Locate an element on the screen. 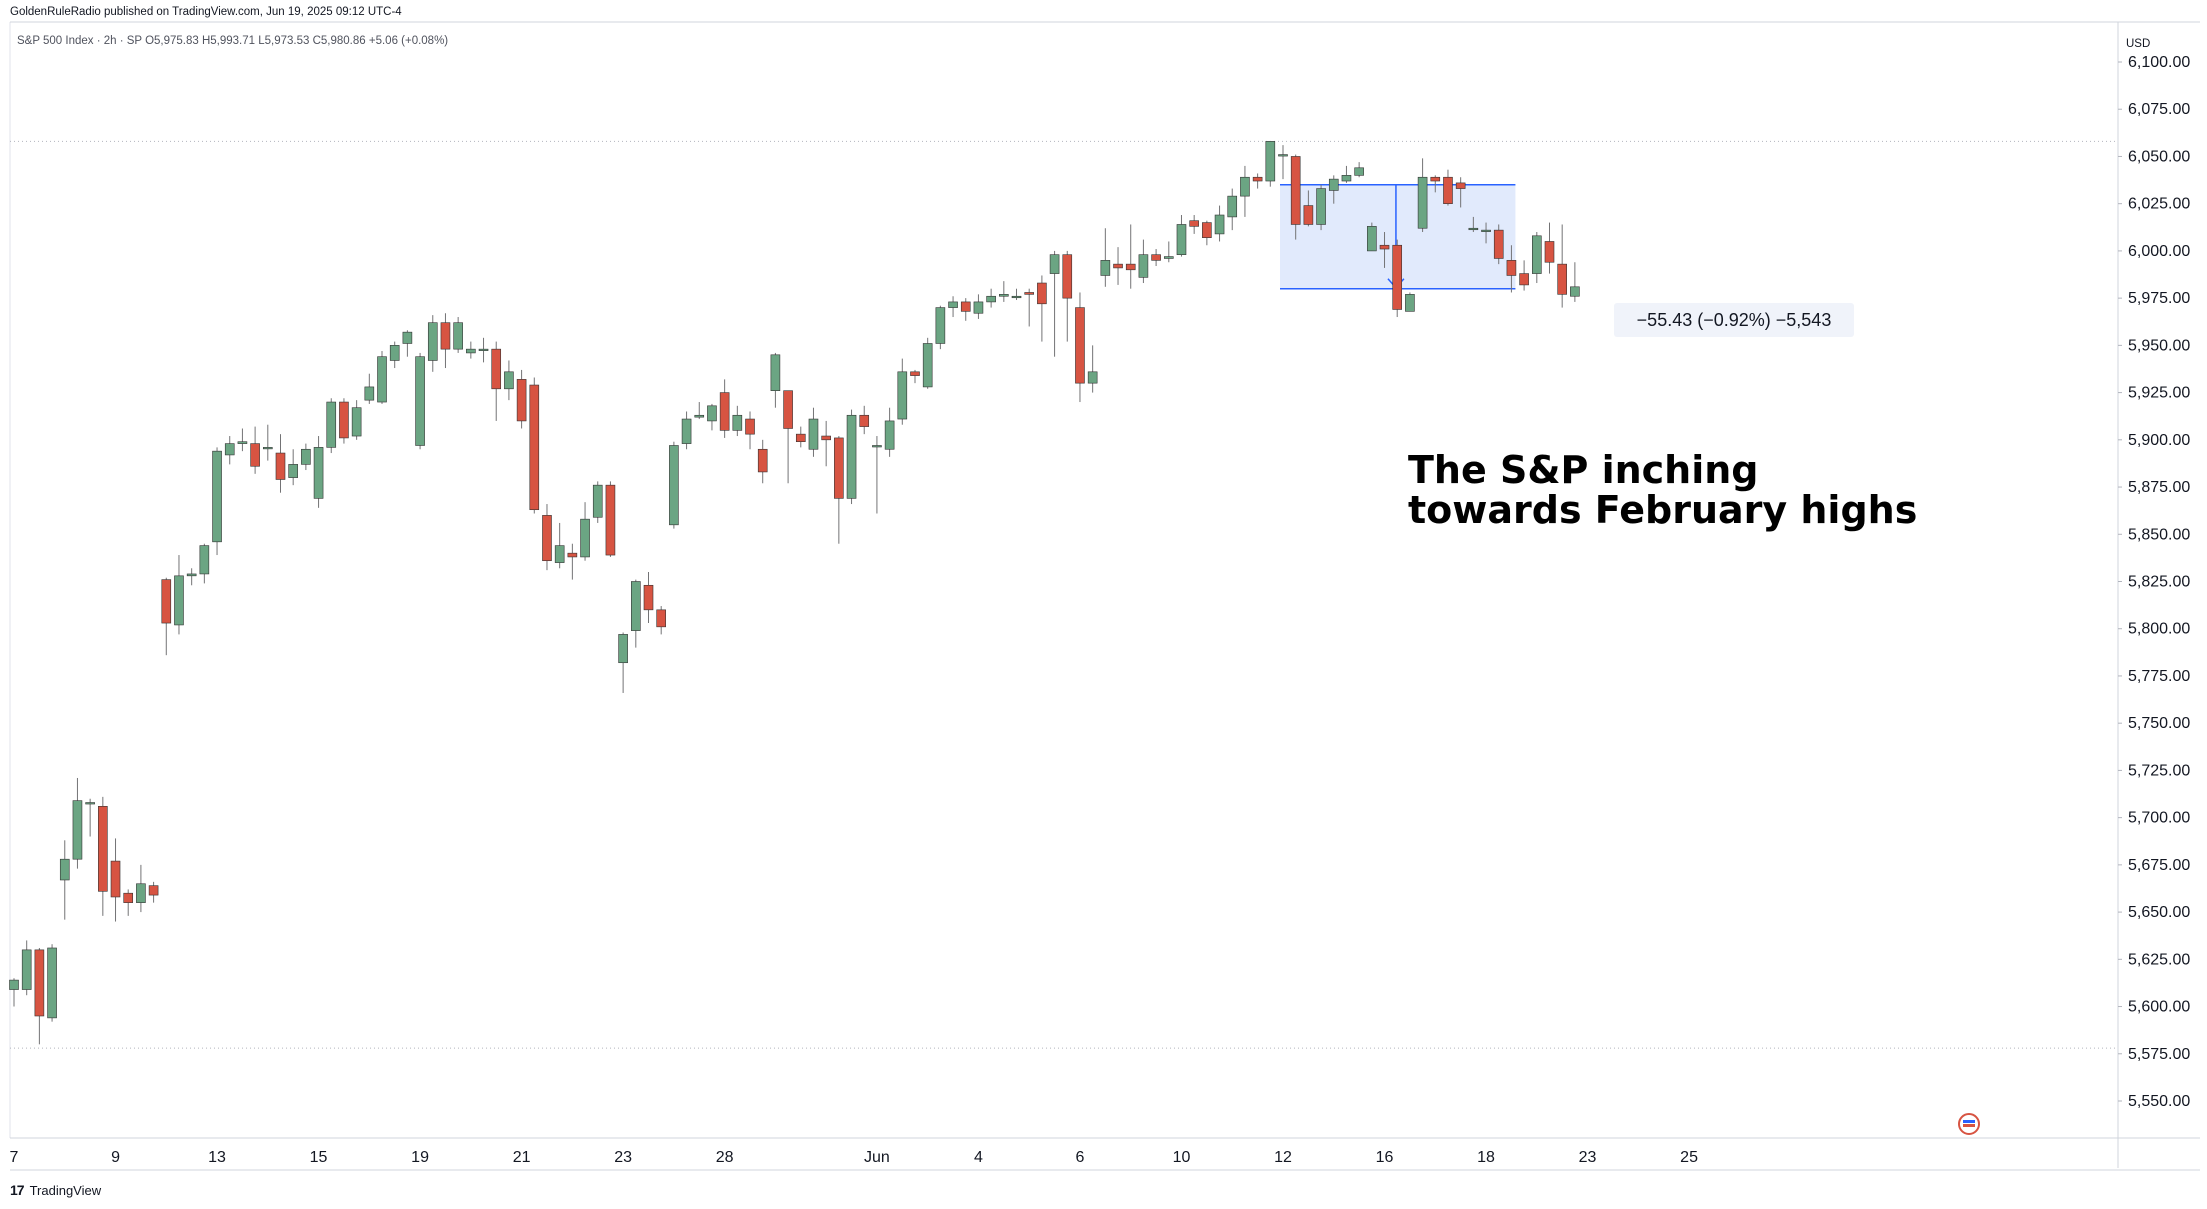 This screenshot has height=1209, width=2207. x-tick-label: 13 is located at coordinates (217, 1157).